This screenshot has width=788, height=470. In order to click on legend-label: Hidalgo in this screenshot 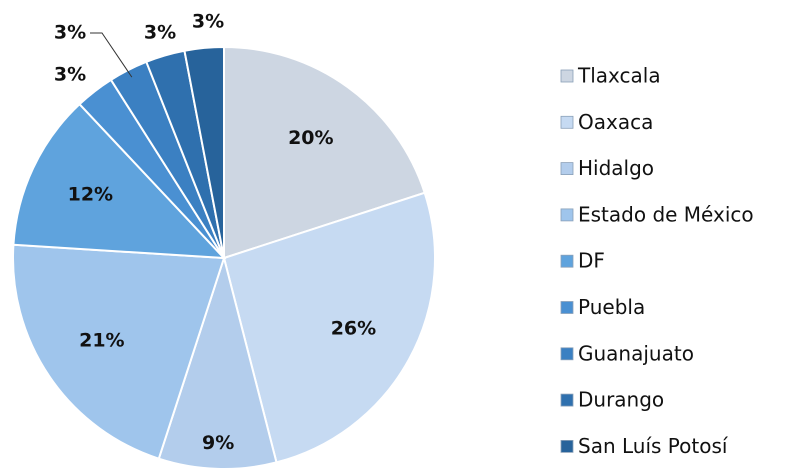, I will do `click(616, 168)`.